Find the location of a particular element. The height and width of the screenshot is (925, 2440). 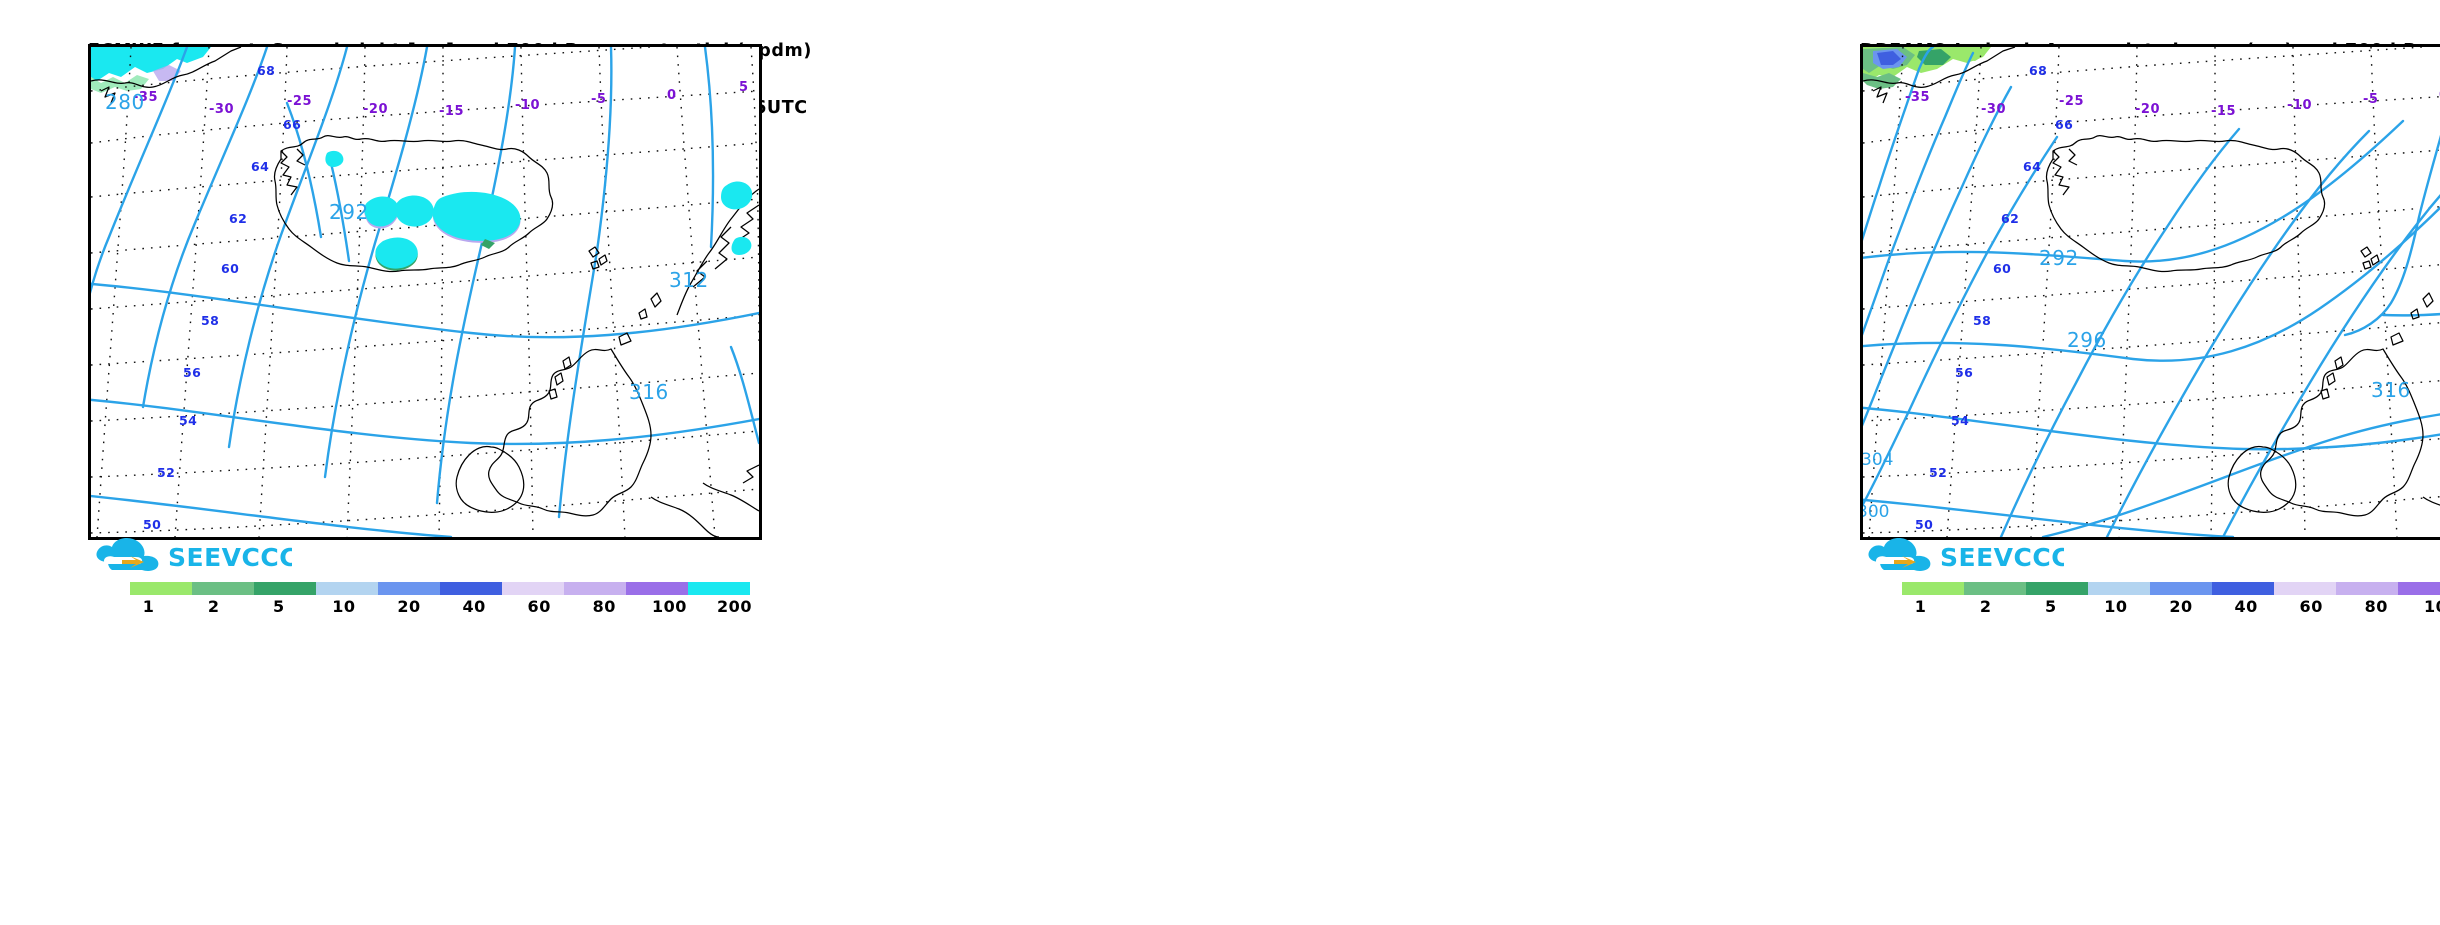

snow-patches-iceland is located at coordinates (423, 210).